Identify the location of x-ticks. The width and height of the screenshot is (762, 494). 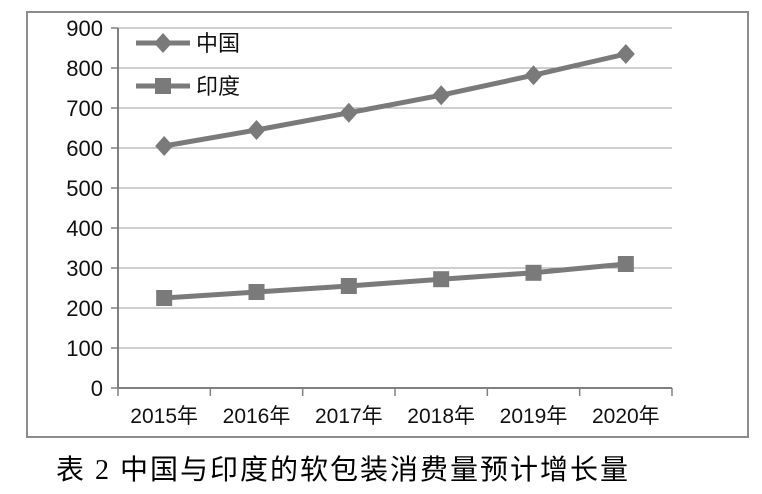
(395, 392).